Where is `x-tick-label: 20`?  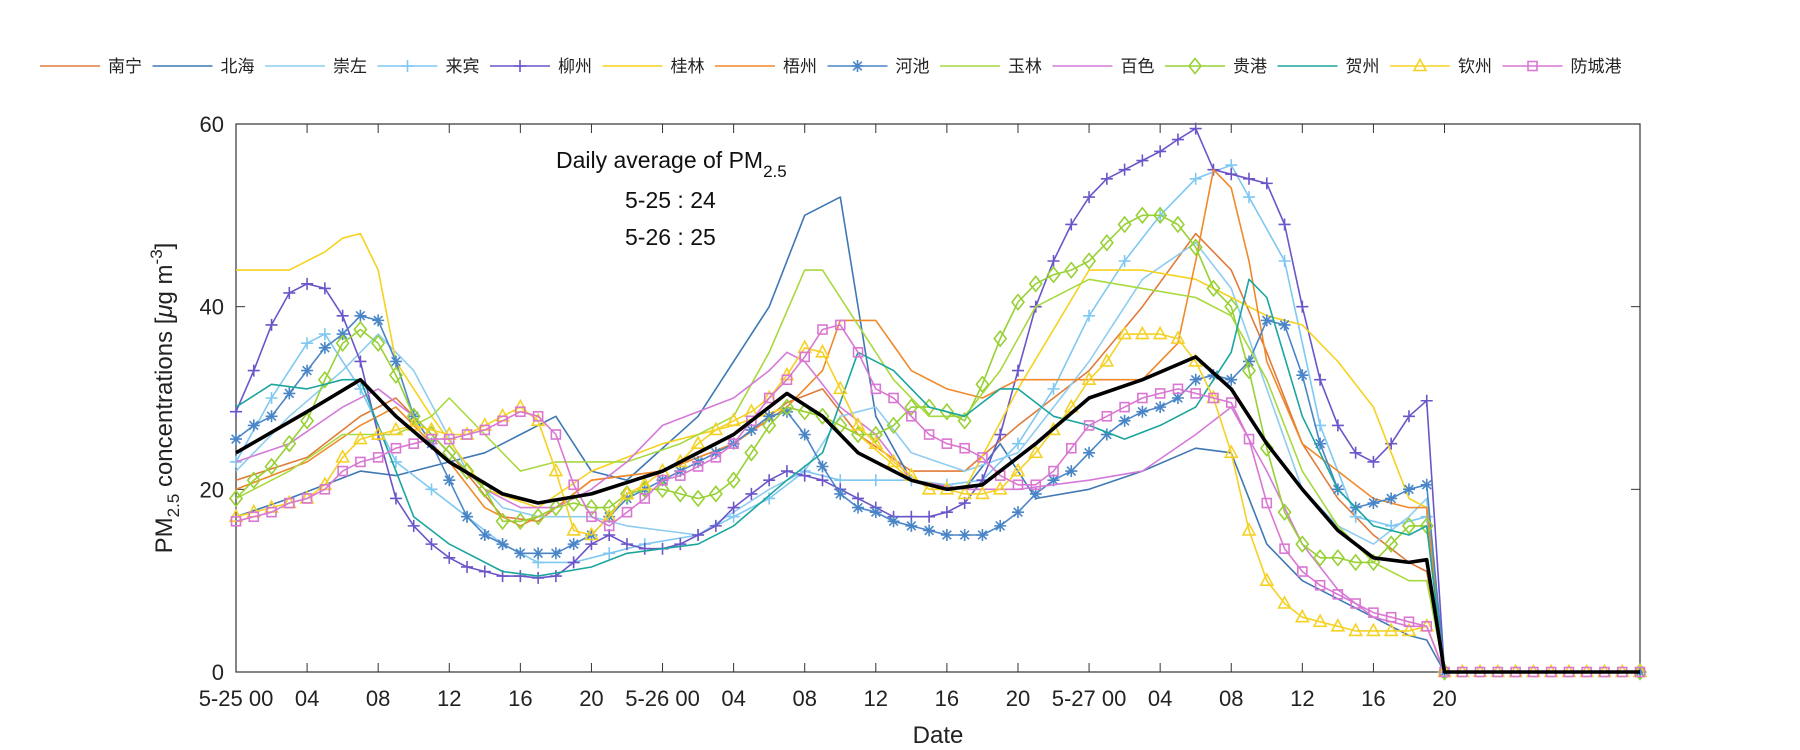 x-tick-label: 20 is located at coordinates (1444, 698).